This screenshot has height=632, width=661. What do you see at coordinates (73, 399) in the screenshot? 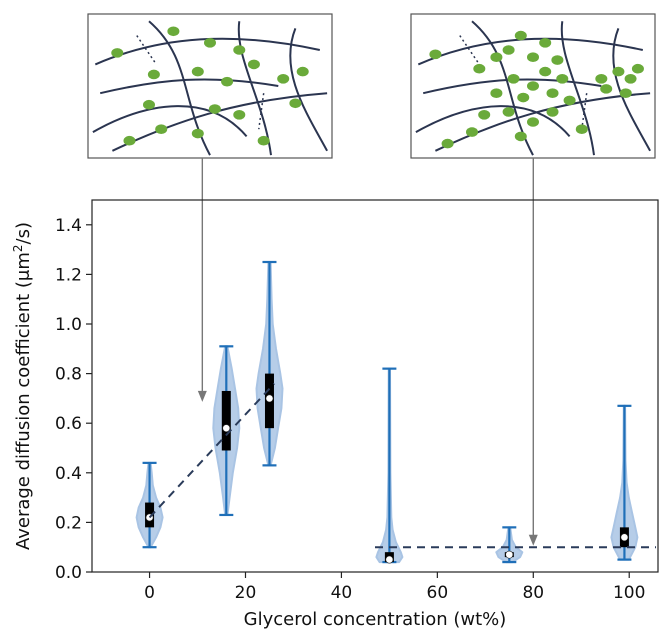
I see `y-axis-ticks: 0.0 0.2 0.4 0.6 0.8 1.0 1.2 1.4` at bounding box center [73, 399].